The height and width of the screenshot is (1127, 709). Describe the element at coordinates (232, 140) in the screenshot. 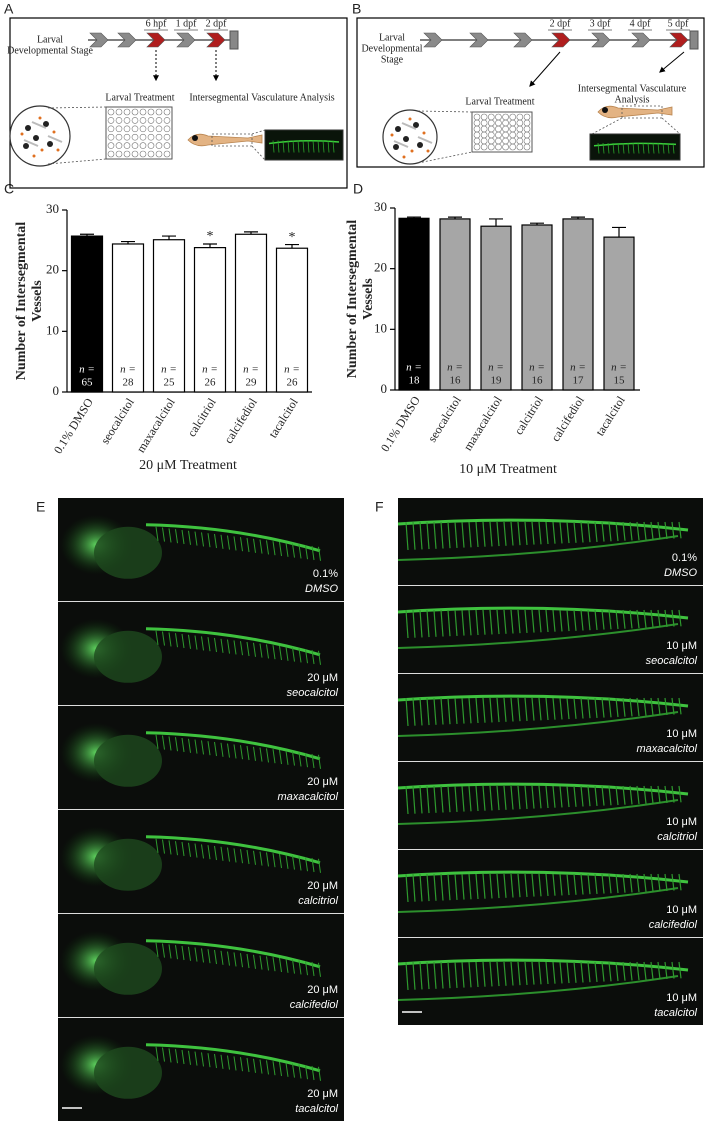

I see `zoom-box` at that location.